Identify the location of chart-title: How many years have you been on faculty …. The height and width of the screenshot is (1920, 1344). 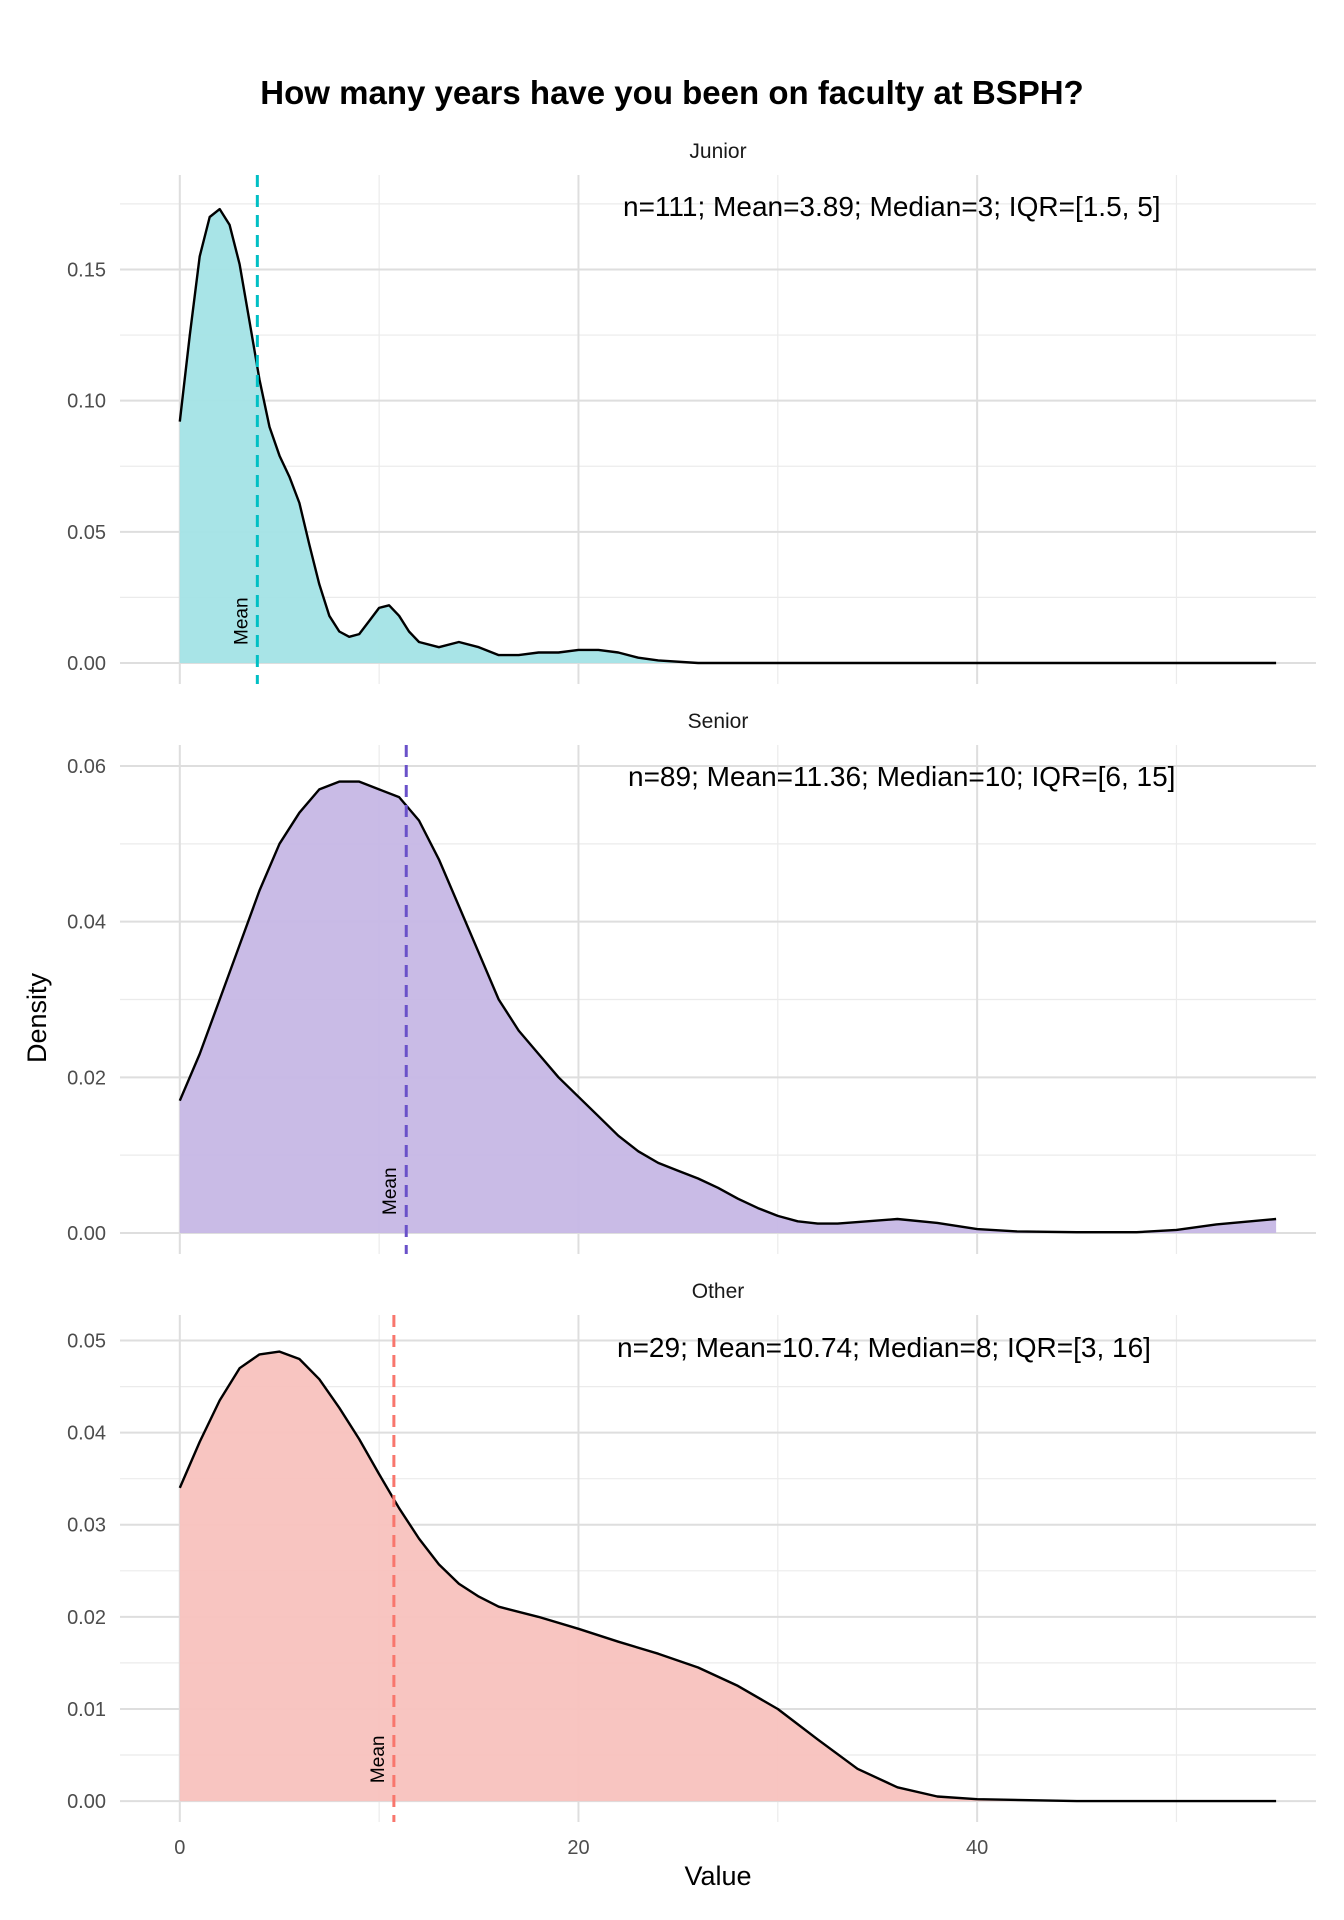
(671, 92).